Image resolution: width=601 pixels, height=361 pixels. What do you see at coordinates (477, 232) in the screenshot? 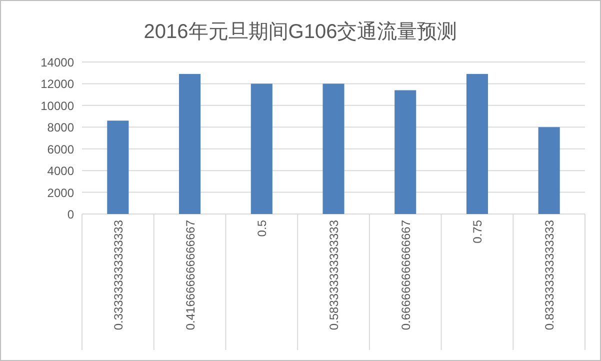
I see `x-tick-label: 0.75` at bounding box center [477, 232].